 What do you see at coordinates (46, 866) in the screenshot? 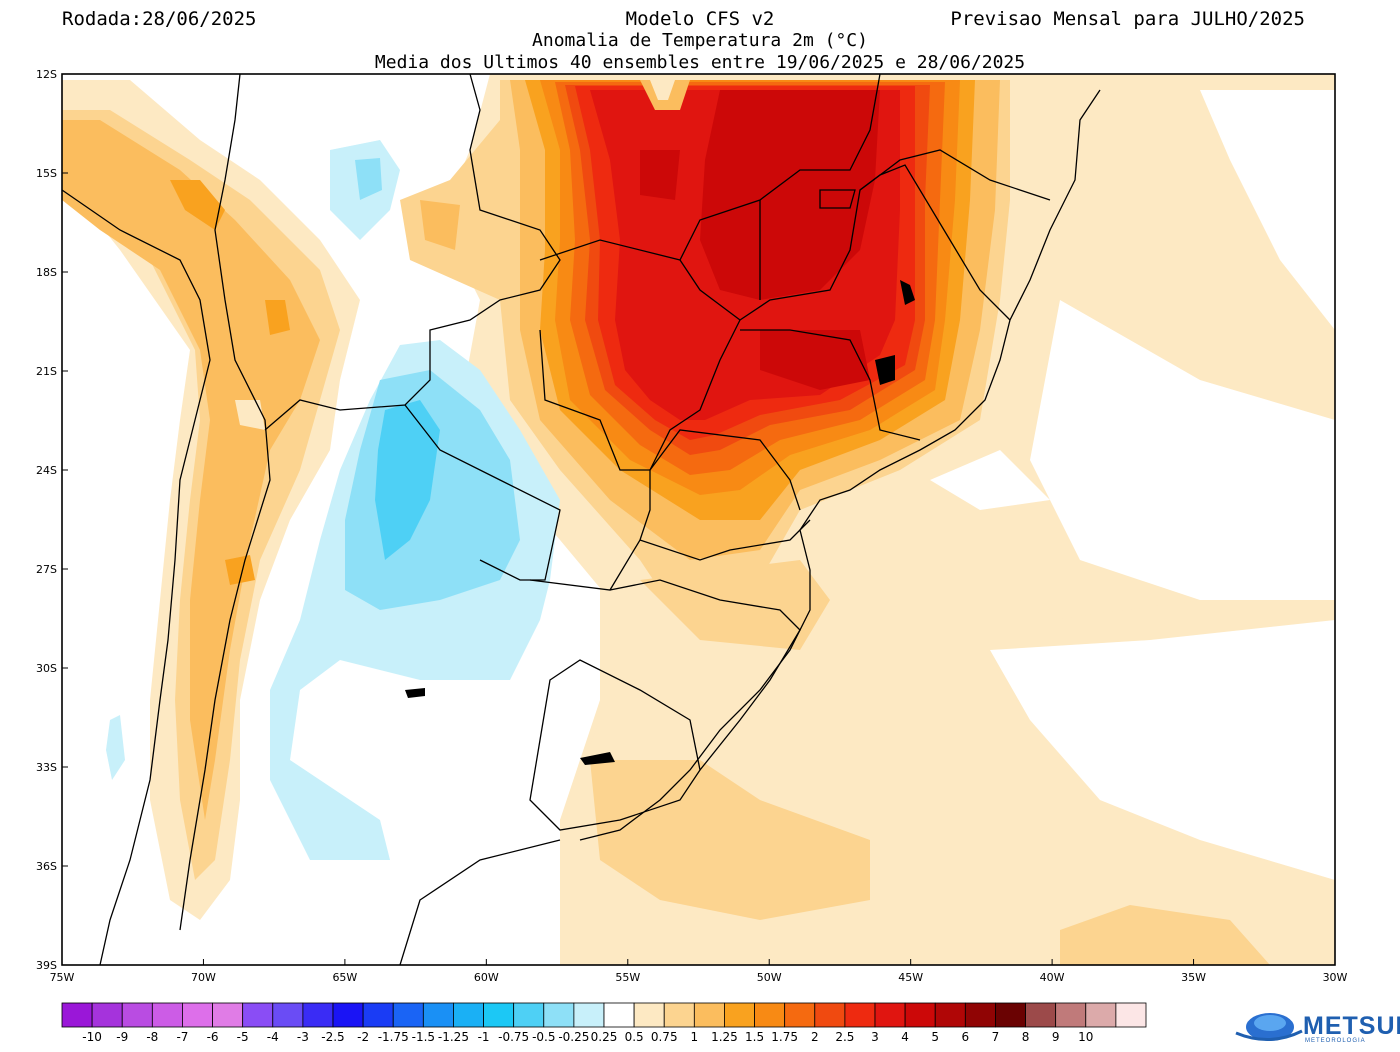
I see `lat-tick-label: 36S` at bounding box center [46, 866].